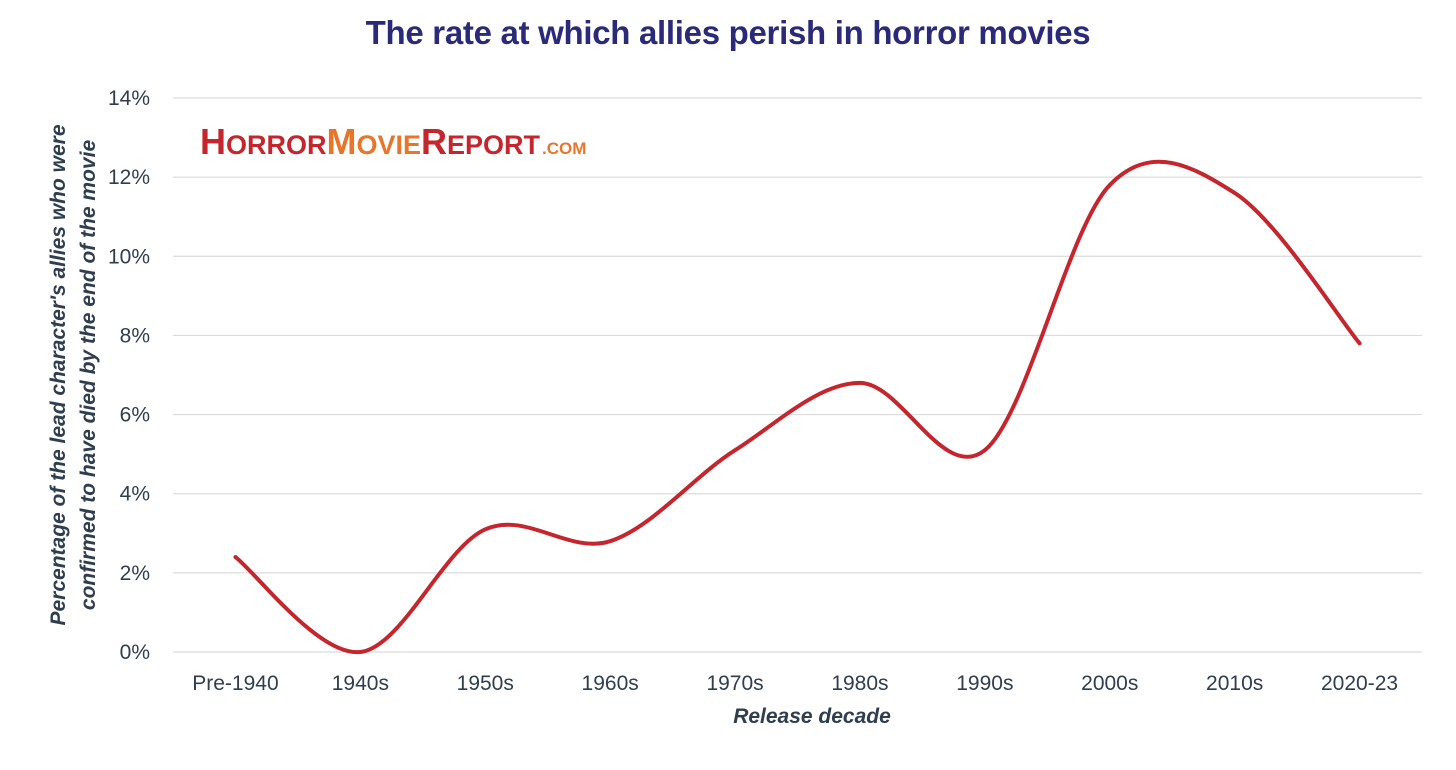  What do you see at coordinates (859, 683) in the screenshot?
I see `x-tick-label: 1980s` at bounding box center [859, 683].